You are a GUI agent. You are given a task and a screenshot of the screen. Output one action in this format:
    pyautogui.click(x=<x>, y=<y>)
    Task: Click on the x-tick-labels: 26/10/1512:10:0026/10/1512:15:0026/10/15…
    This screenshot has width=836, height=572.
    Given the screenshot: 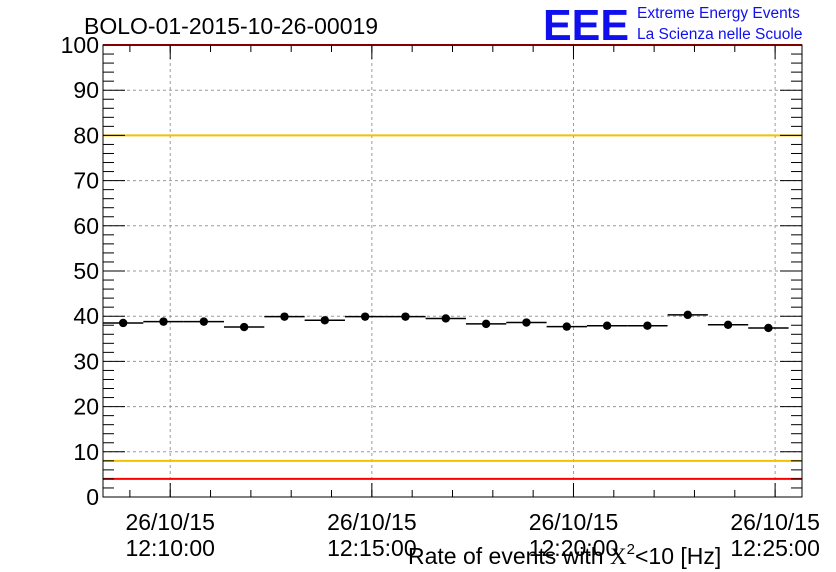 What is the action you would take?
    pyautogui.click(x=472, y=535)
    